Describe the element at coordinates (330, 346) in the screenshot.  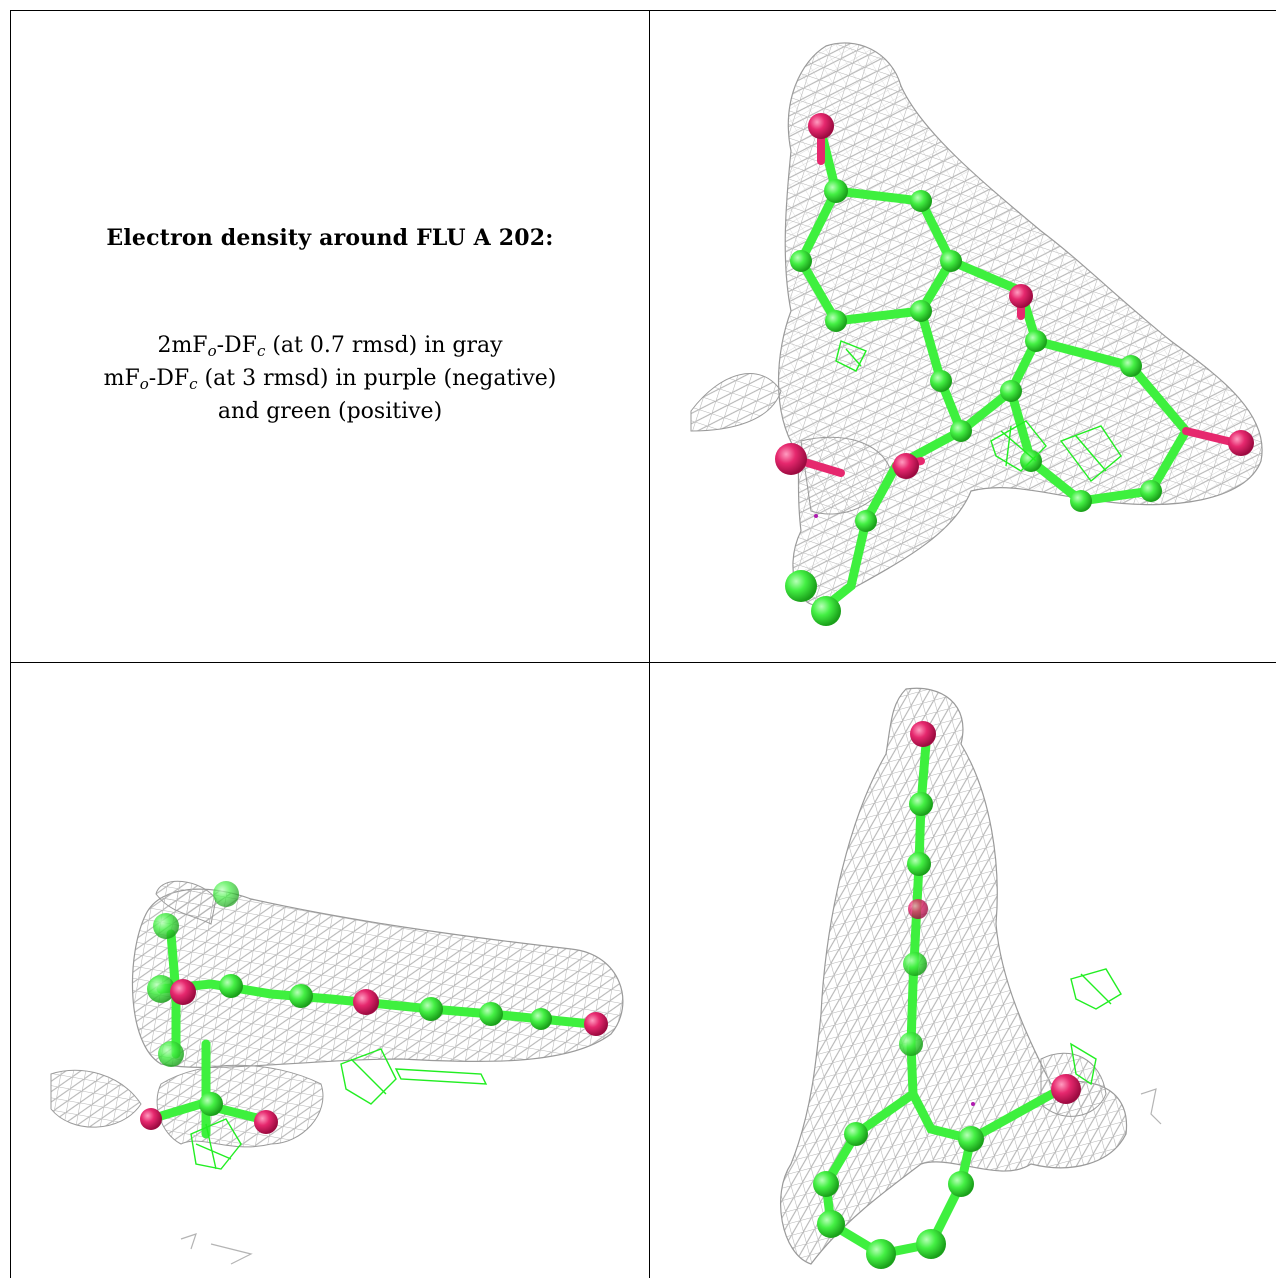
I see `legend-line-2mfo: 2mFo-DFc (at 0.7 rmsd) in gray` at that location.